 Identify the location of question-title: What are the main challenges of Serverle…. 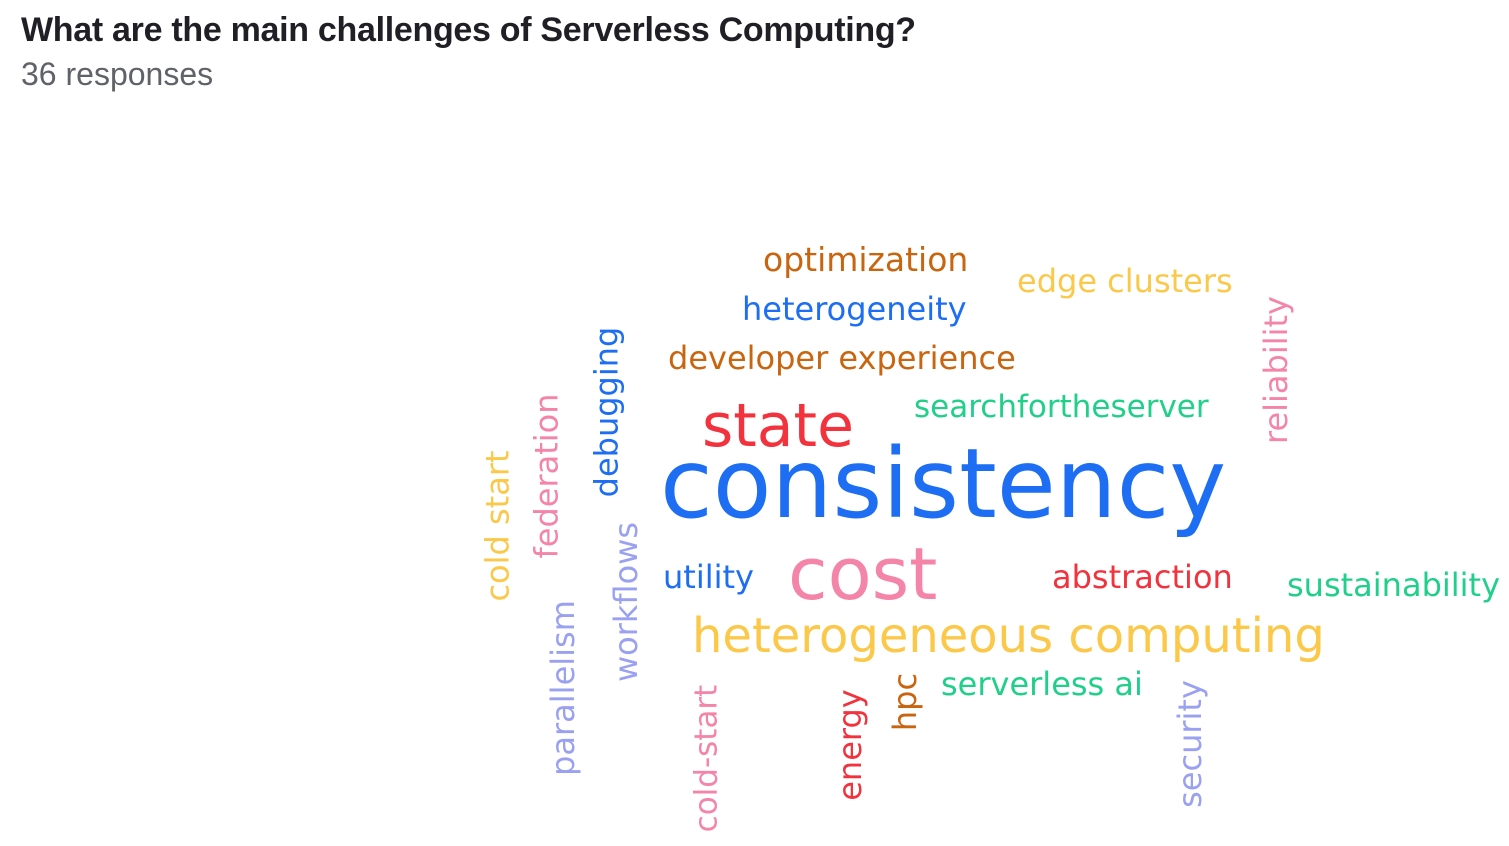
(468, 30).